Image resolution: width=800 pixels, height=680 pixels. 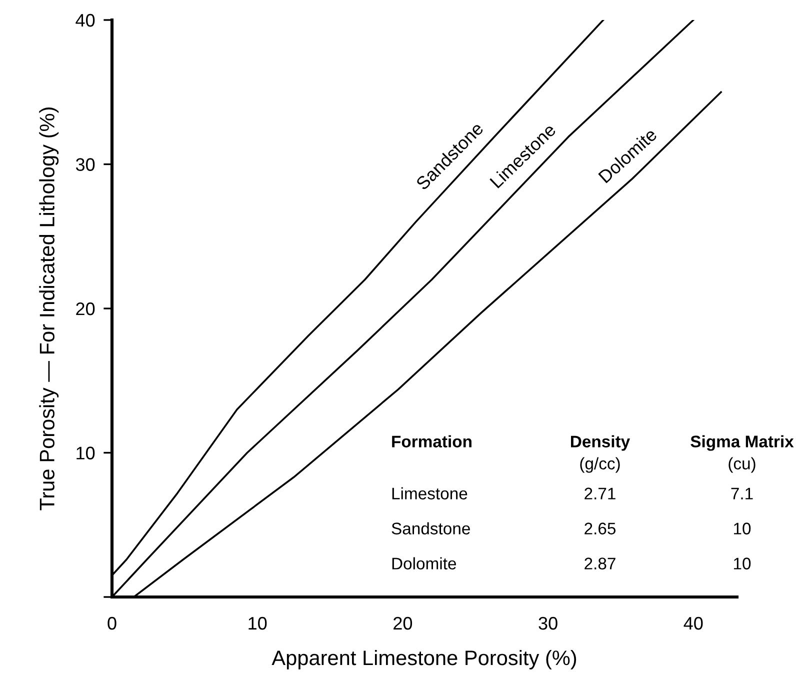 What do you see at coordinates (85, 309) in the screenshot?
I see `y-tick-label: 20` at bounding box center [85, 309].